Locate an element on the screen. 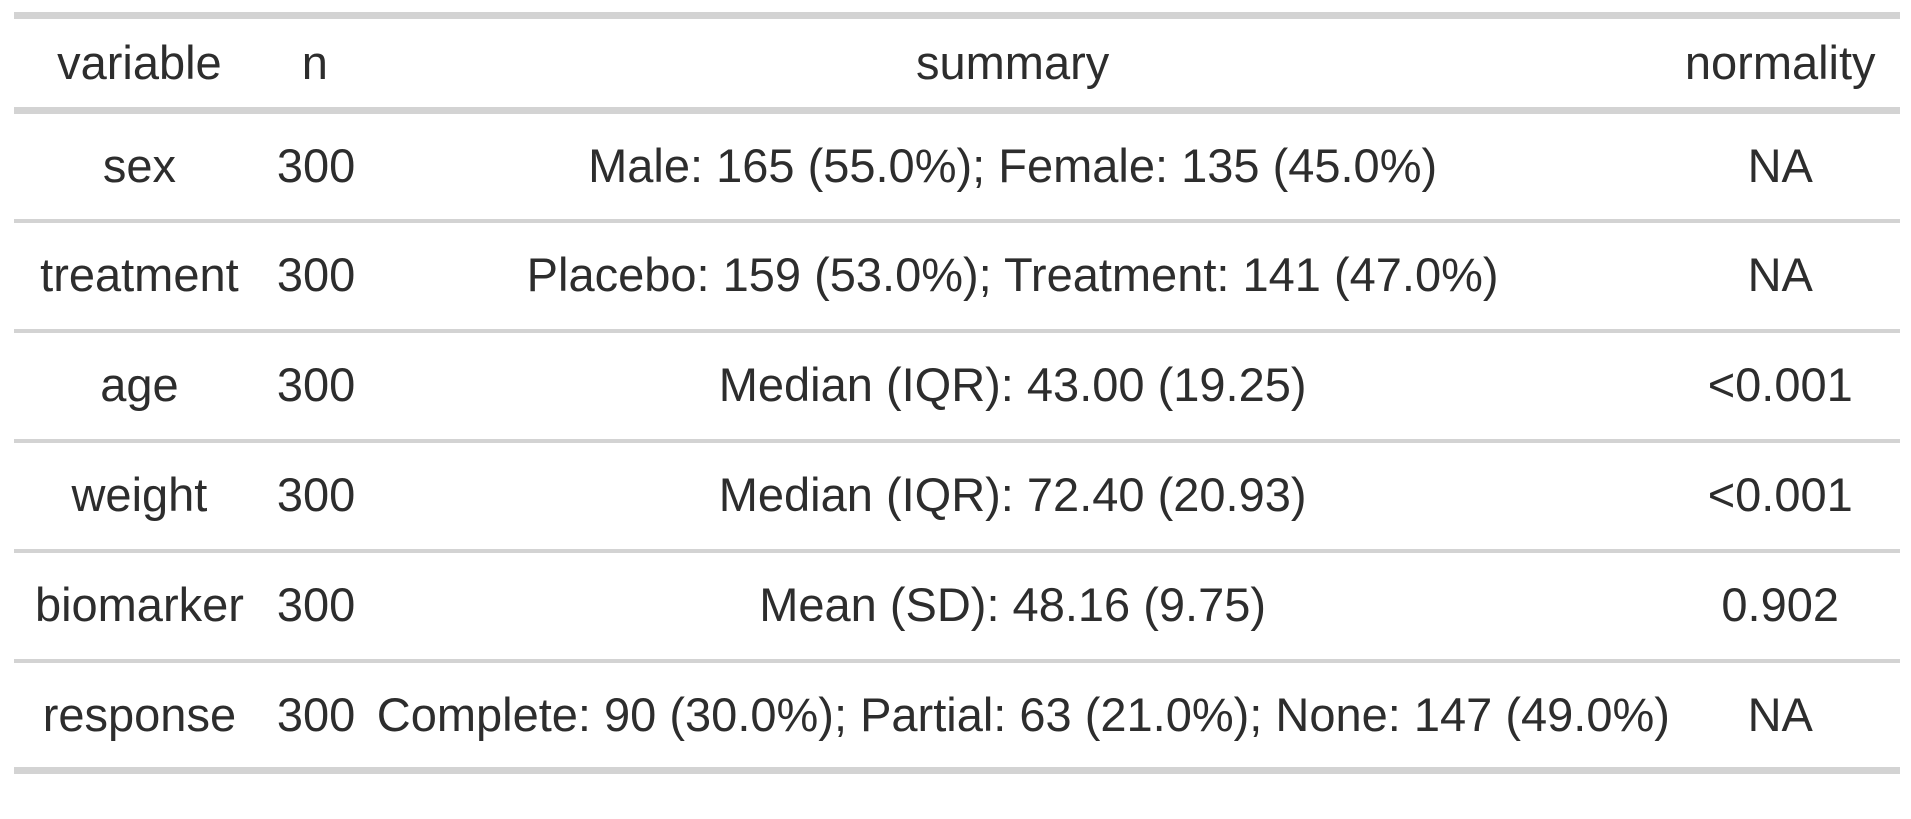  header-row: variable n summary normality is located at coordinates (957, 64).